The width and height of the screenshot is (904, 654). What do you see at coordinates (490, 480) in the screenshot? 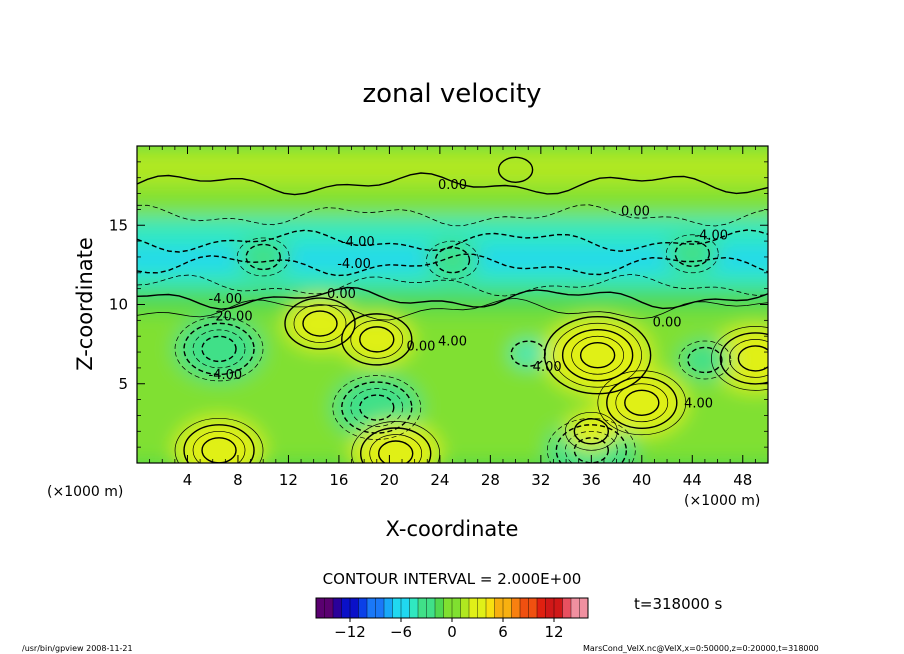
I see `x-tick-label: 28` at bounding box center [490, 480].